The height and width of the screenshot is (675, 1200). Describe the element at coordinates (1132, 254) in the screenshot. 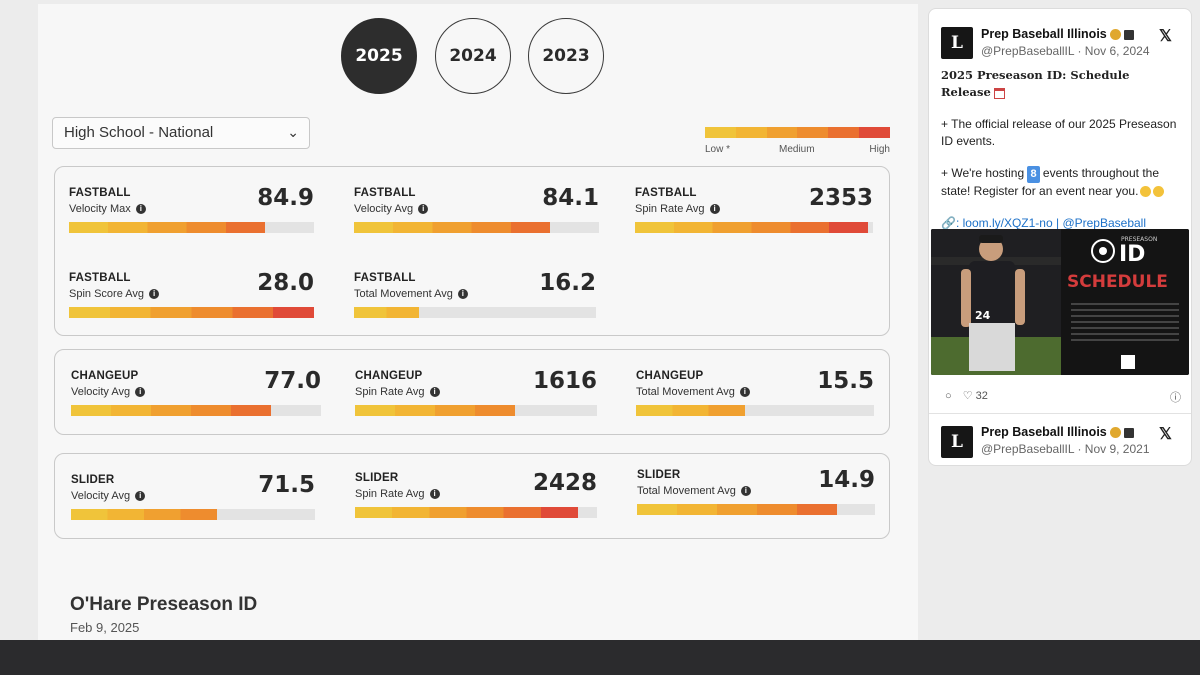

I see `graphic-id-text: ID` at that location.